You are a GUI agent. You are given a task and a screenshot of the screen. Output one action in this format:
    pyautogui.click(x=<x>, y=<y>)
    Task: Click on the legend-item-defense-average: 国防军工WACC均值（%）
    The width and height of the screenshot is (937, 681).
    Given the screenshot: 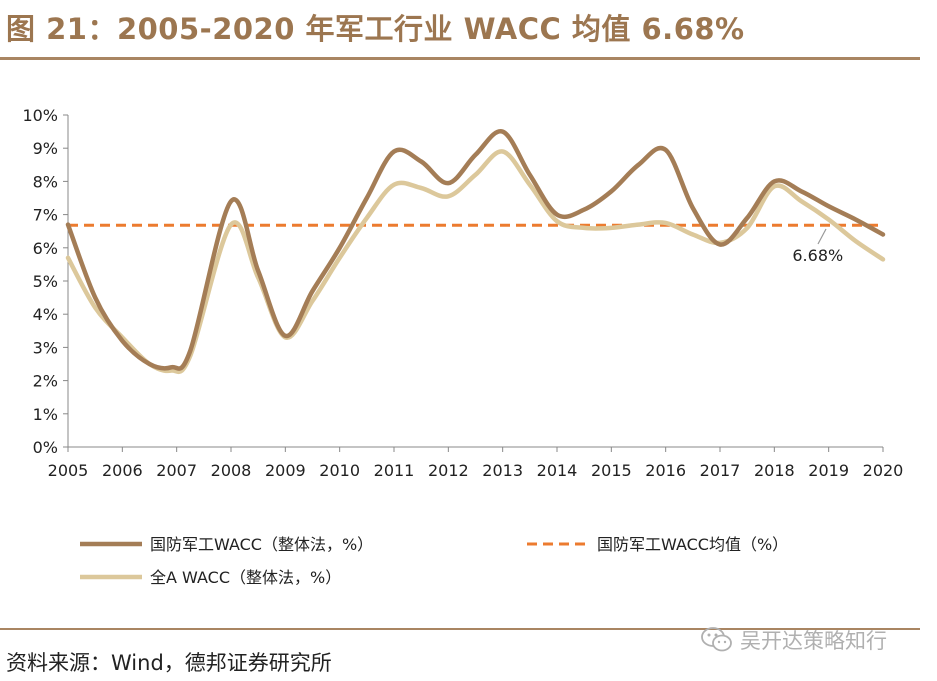 What is the action you would take?
    pyautogui.click(x=657, y=544)
    